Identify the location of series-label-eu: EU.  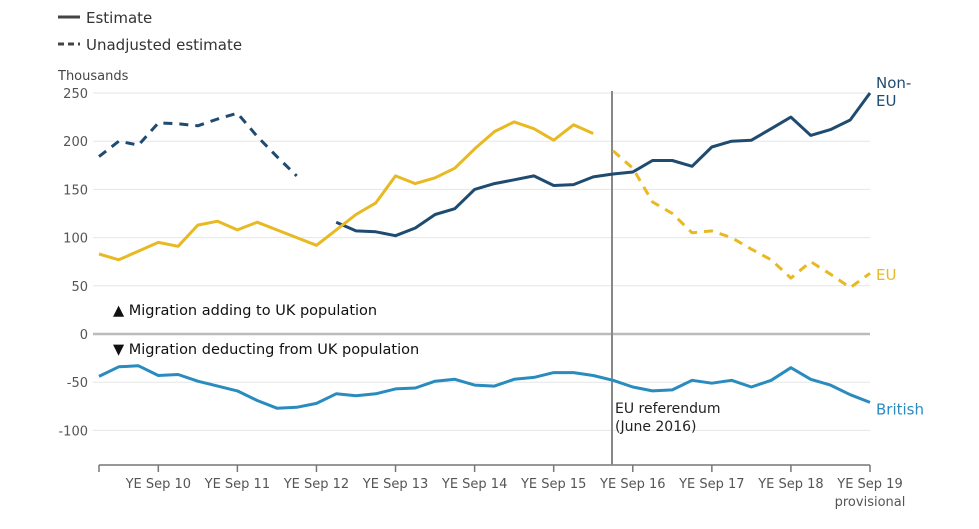
(886, 275).